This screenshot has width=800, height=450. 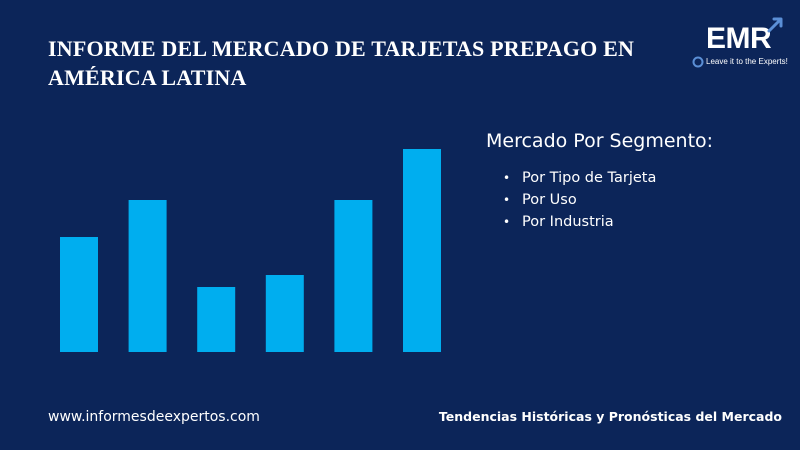 What do you see at coordinates (747, 61) in the screenshot?
I see `logo-tagline: Leave it to the Experts!` at bounding box center [747, 61].